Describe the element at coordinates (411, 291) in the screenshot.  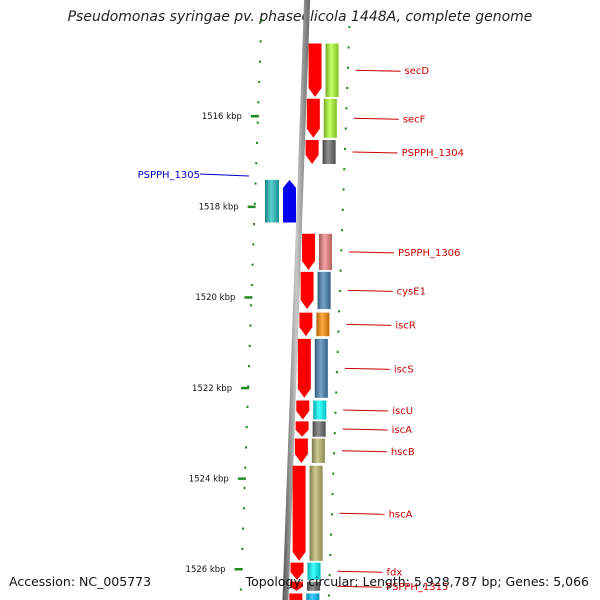
I see `gene-label: cysE1` at that location.